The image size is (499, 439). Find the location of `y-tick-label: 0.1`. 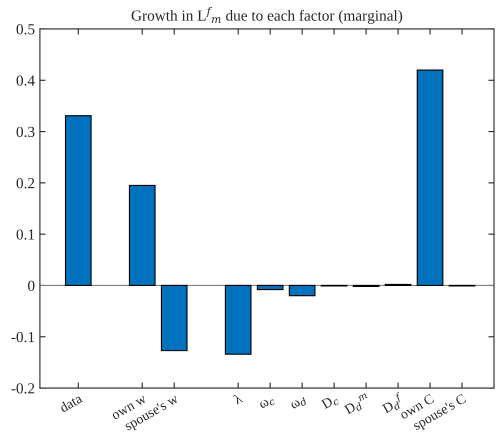

y-tick-label: 0.1 is located at coordinates (25, 234).